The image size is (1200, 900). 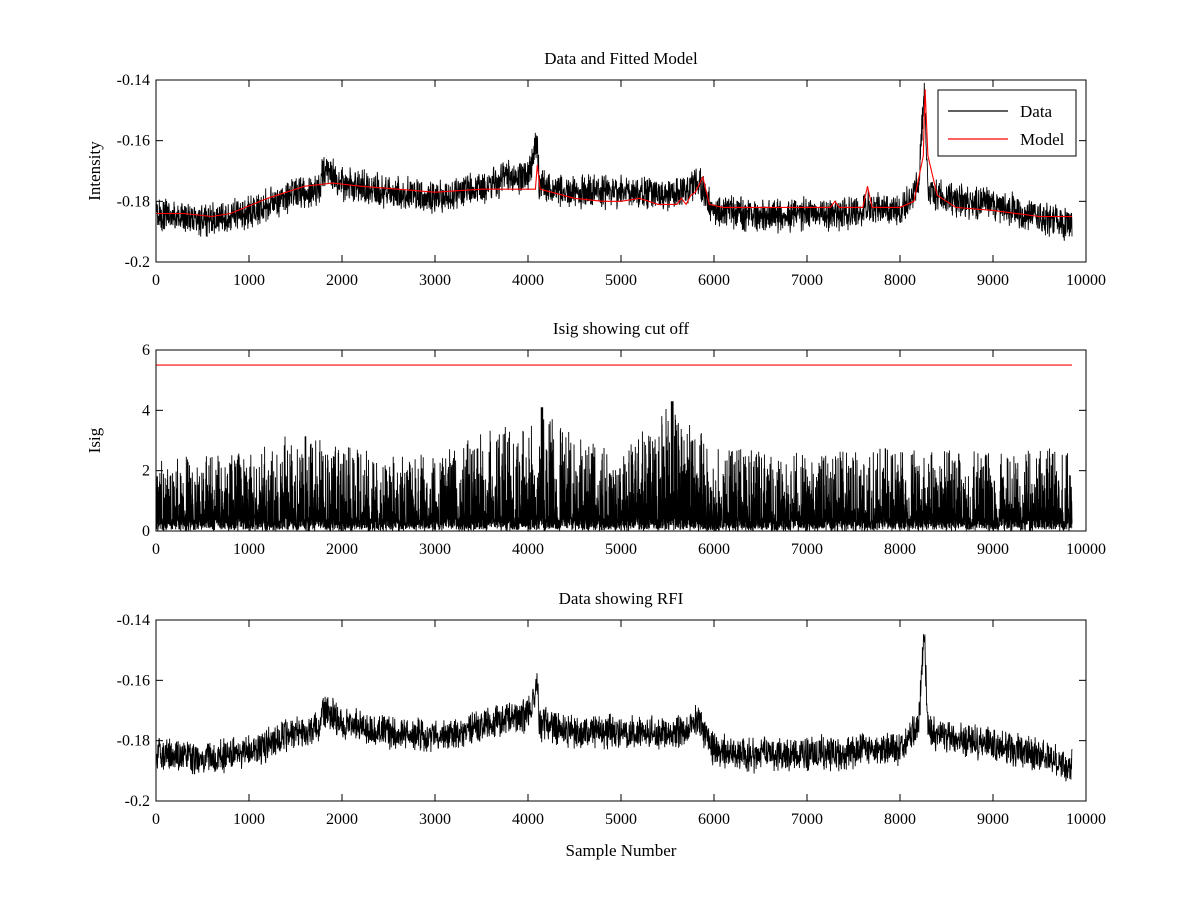 I want to click on legend-label-model: Model, so click(x=1042, y=139).